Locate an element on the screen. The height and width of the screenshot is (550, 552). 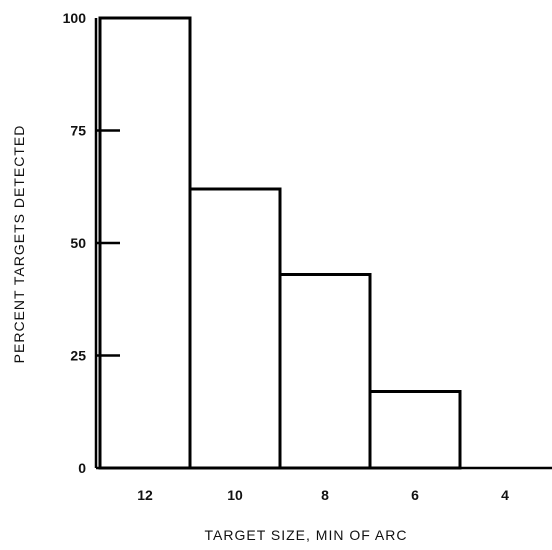
y-tick-label: 75 is located at coordinates (78, 131).